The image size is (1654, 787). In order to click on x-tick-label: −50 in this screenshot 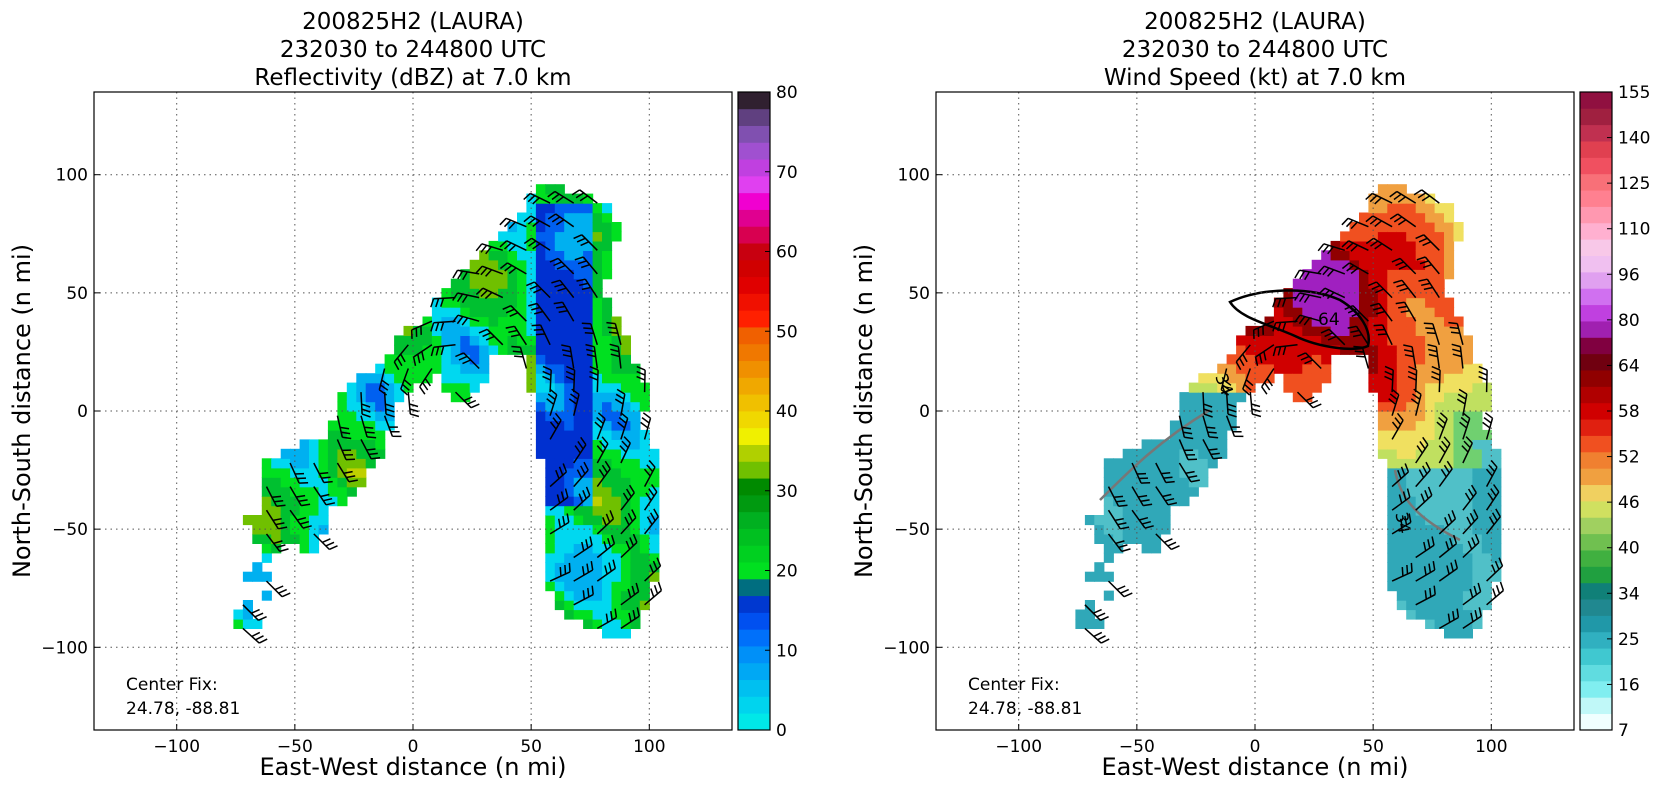, I will do `click(295, 747)`.